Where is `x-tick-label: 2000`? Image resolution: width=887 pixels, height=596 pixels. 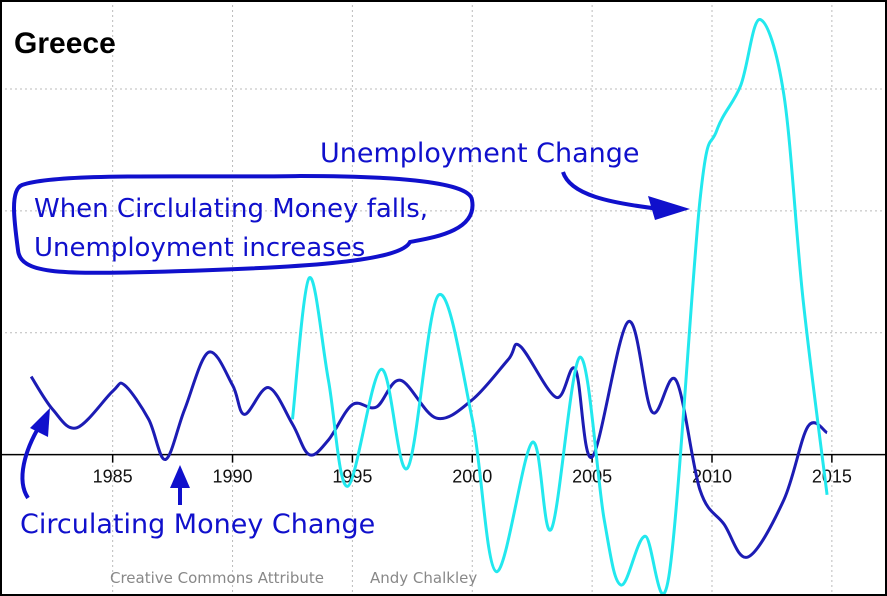
x-tick-label: 2000 is located at coordinates (472, 477).